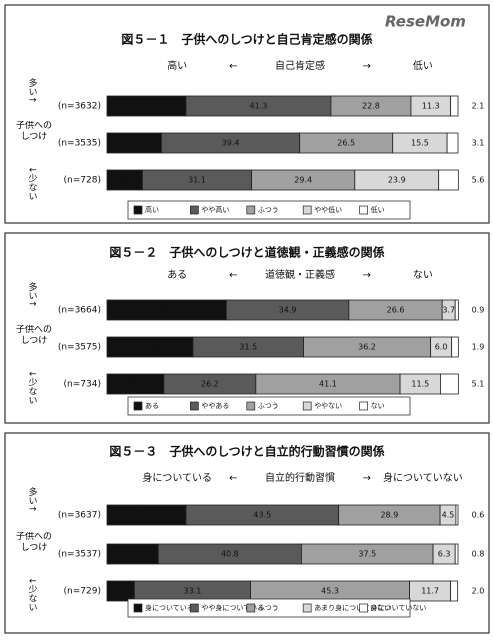 The height and width of the screenshot is (644, 494). What do you see at coordinates (79, 107) in the screenshot?
I see `category-label: (n=3632)` at bounding box center [79, 107].